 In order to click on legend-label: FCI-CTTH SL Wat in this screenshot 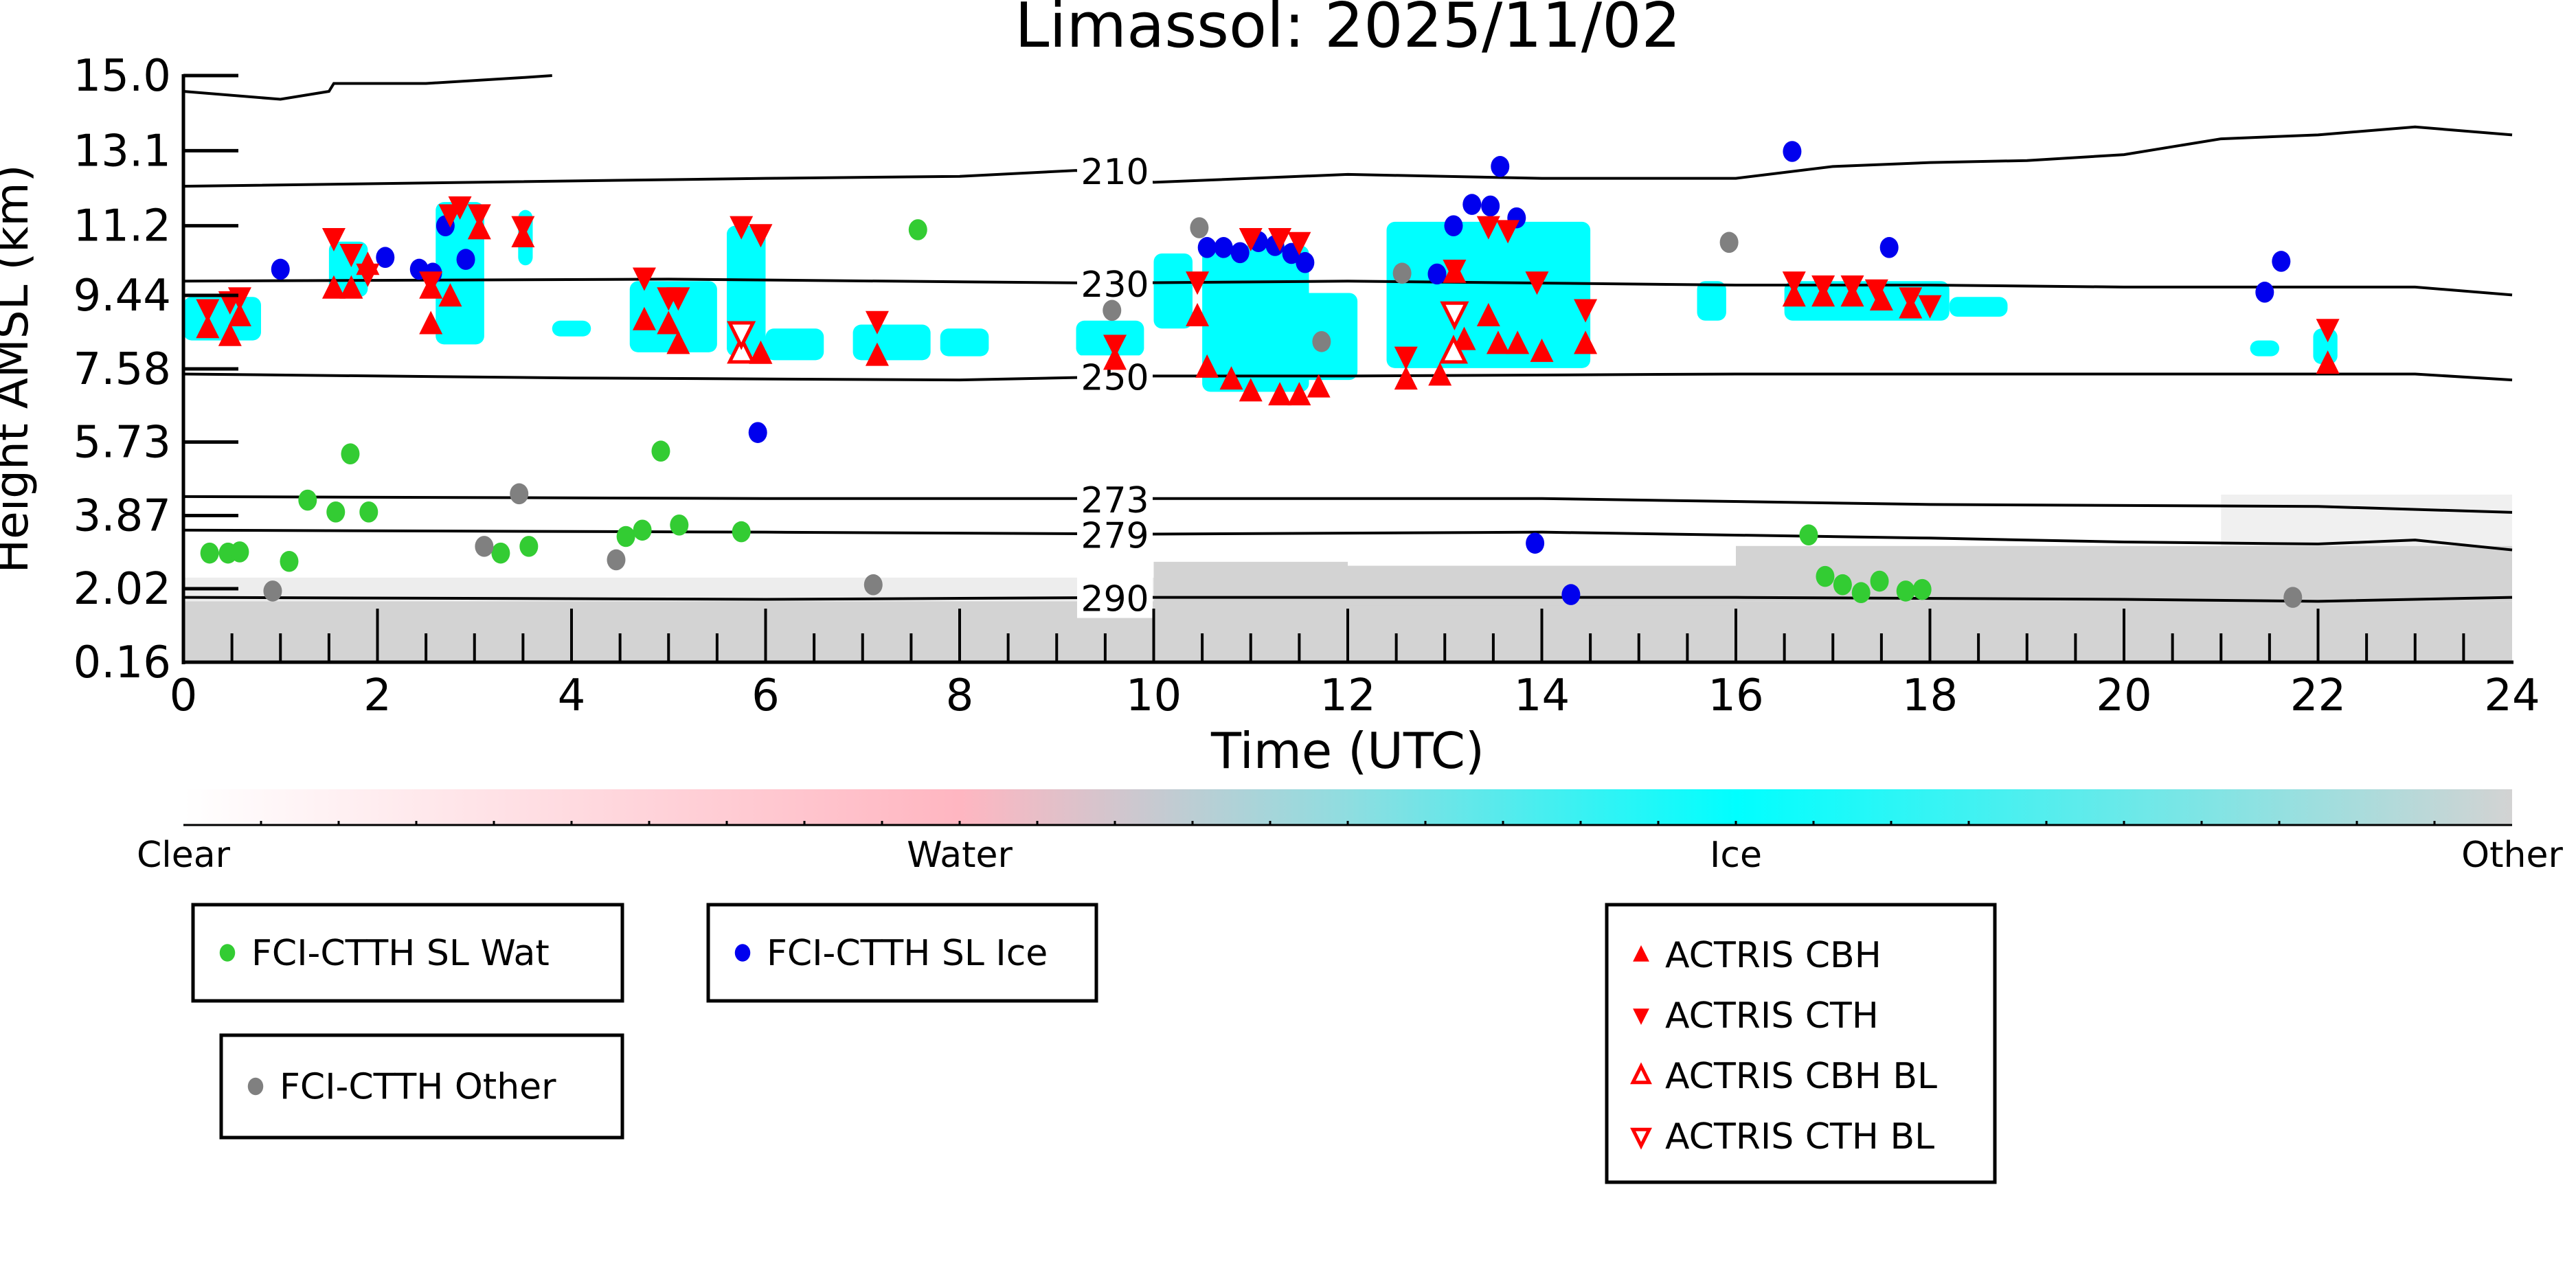, I will do `click(400, 953)`.